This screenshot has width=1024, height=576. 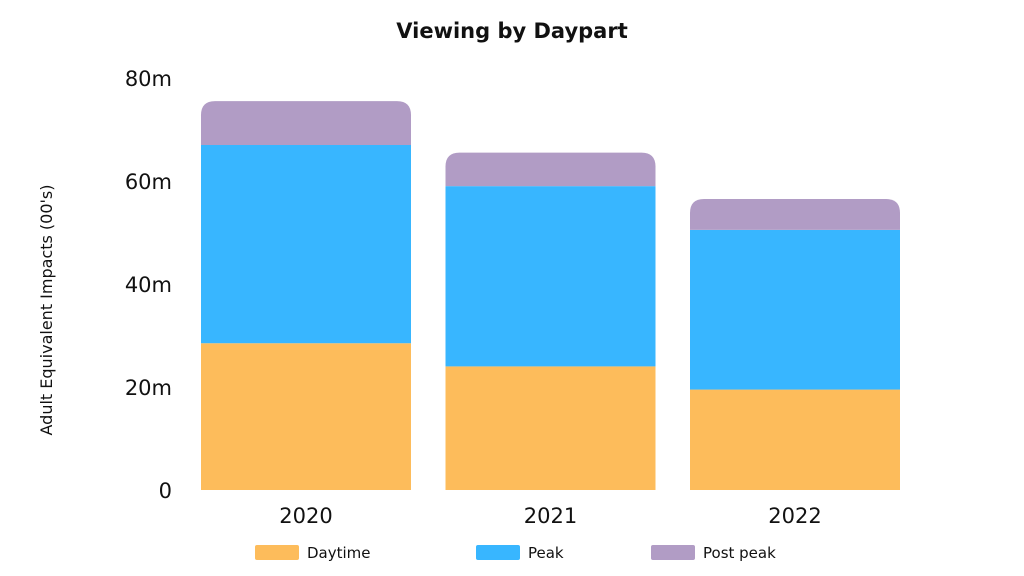 I want to click on y-axis-ticks: 0 20m 40m 60m 80m, so click(x=148, y=285).